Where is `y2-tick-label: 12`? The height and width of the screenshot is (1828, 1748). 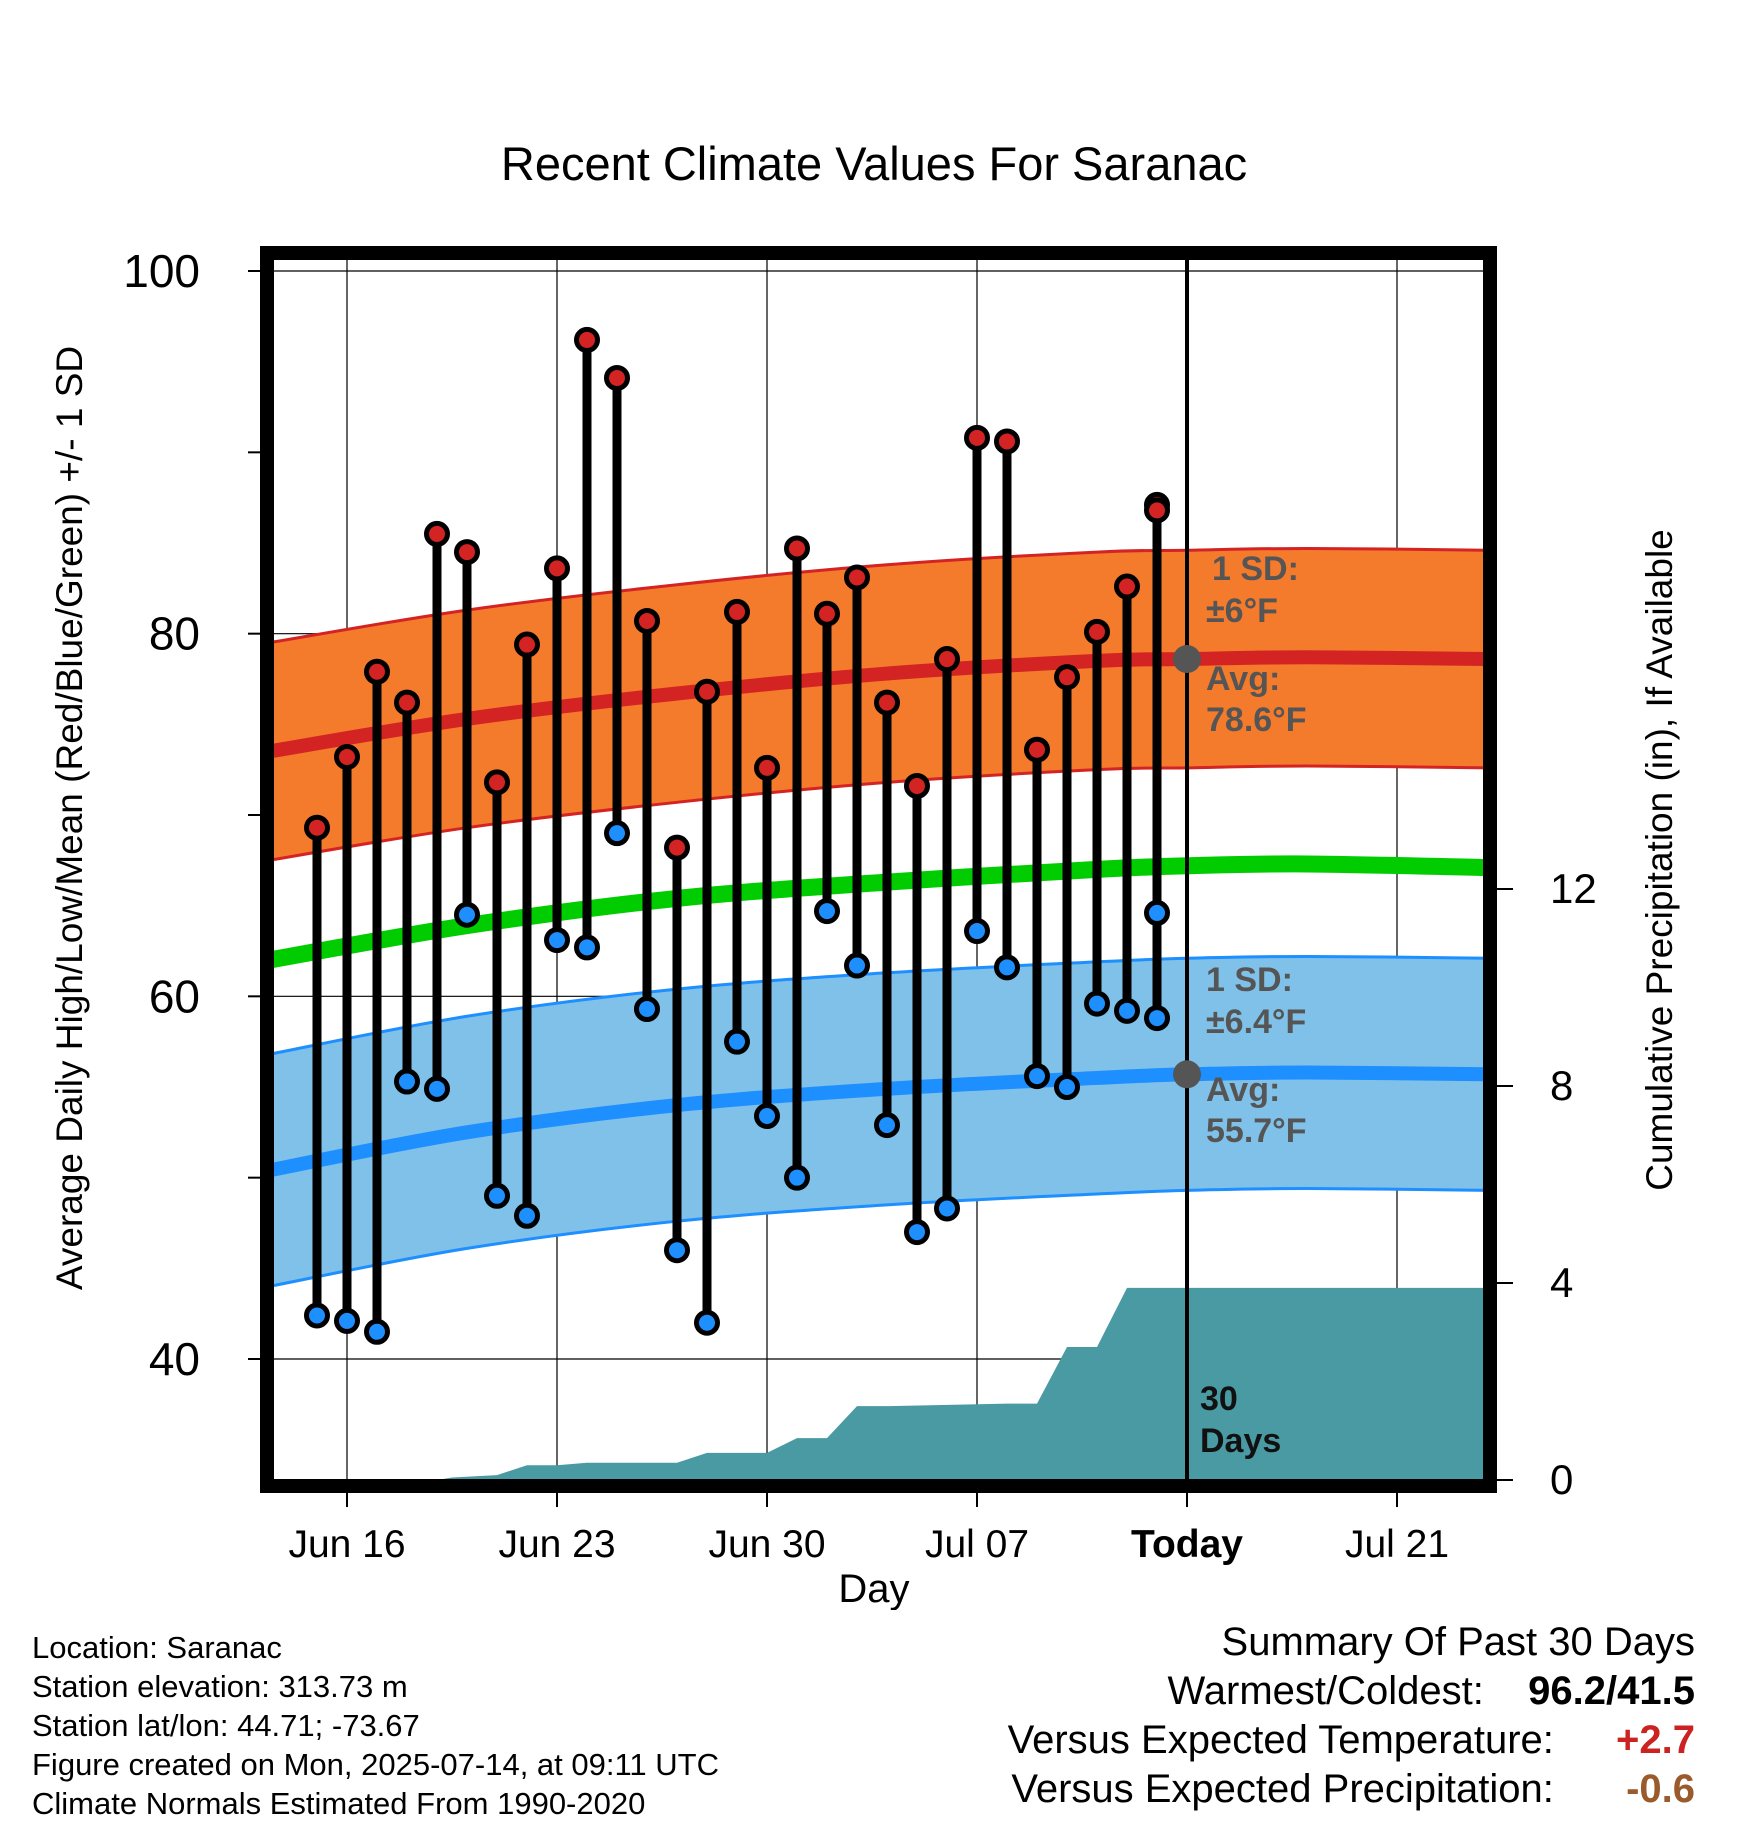 y2-tick-label: 12 is located at coordinates (1573, 888).